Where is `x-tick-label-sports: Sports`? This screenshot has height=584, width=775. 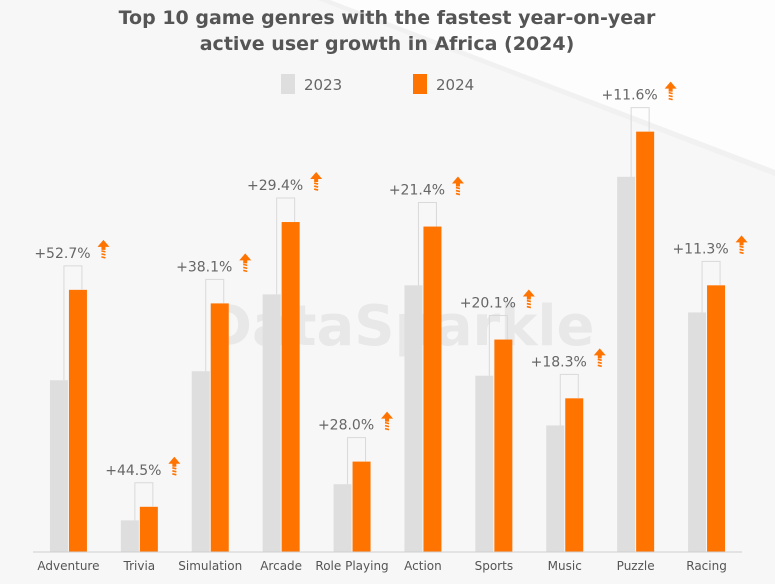
x-tick-label-sports: Sports is located at coordinates (494, 566).